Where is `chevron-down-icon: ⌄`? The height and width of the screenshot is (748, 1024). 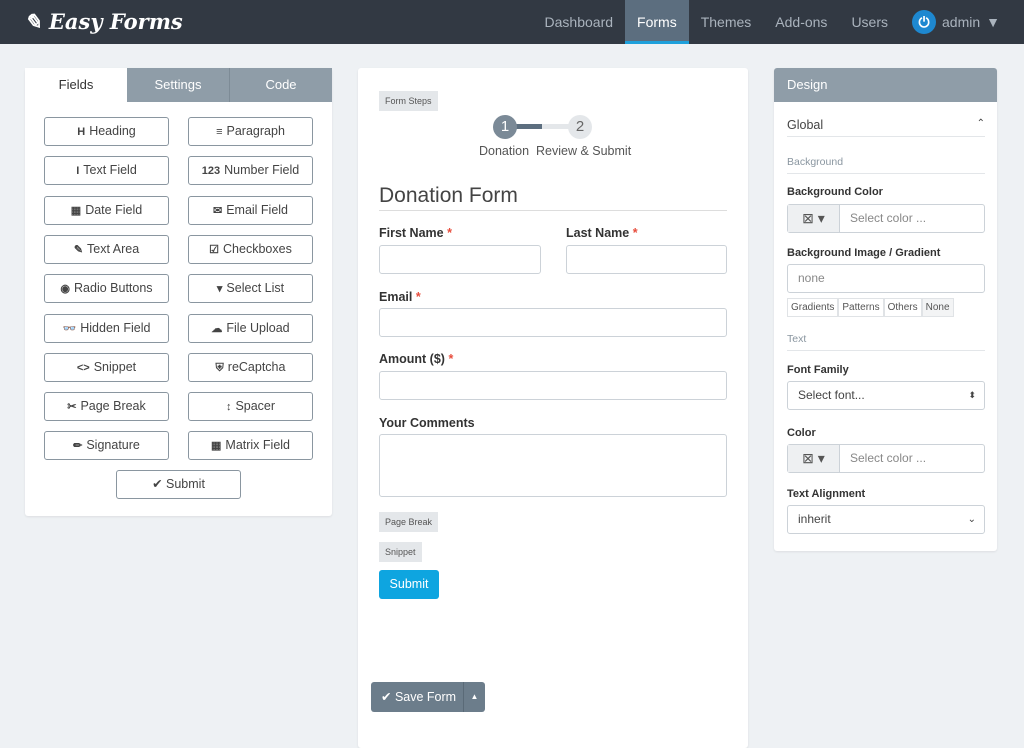 chevron-down-icon: ⌄ is located at coordinates (971, 519).